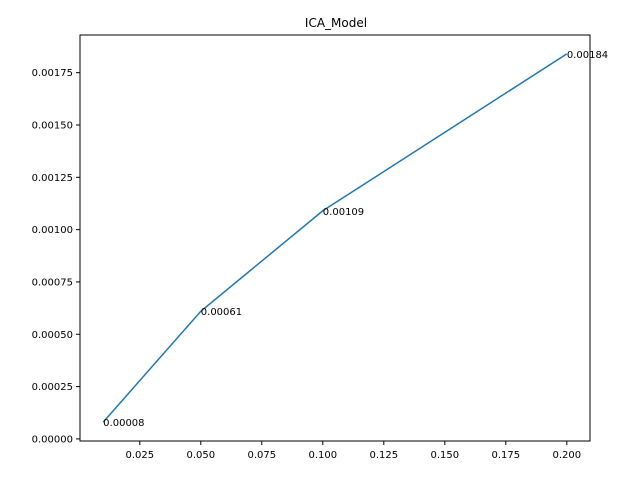 The width and height of the screenshot is (640, 480). What do you see at coordinates (139, 455) in the screenshot?
I see `x-tick-label: 0.025` at bounding box center [139, 455].